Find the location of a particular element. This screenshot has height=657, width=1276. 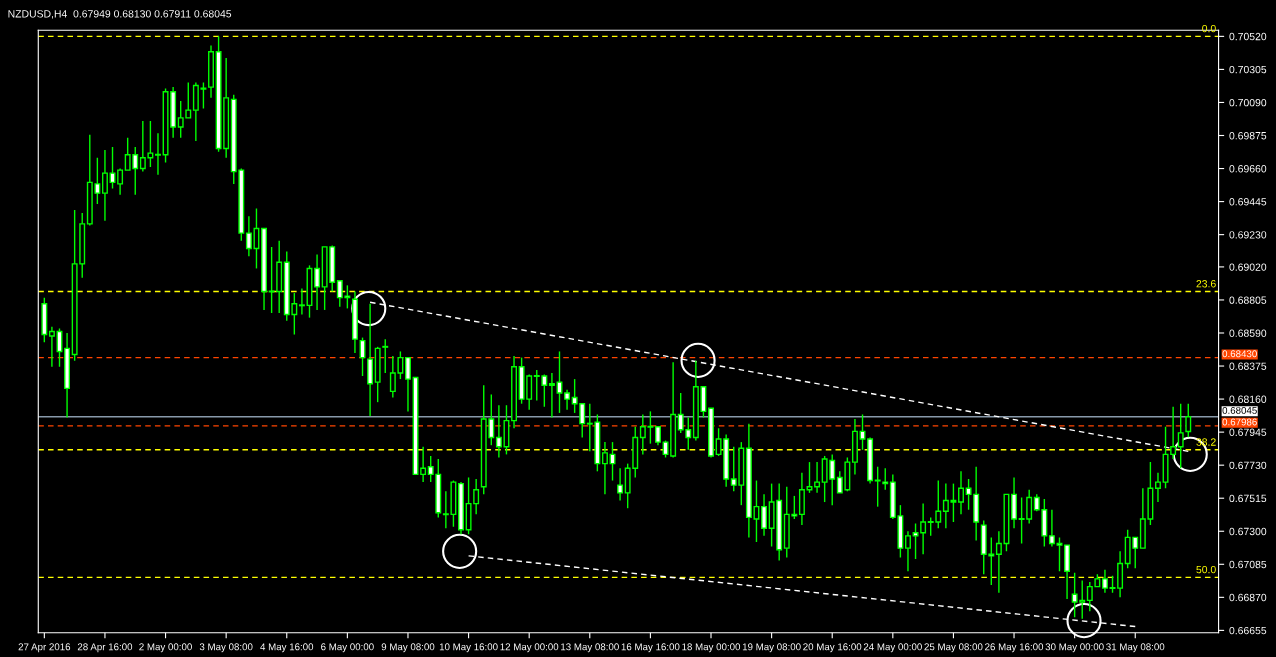

ref-line-label: 0.68045 is located at coordinates (1239, 410).